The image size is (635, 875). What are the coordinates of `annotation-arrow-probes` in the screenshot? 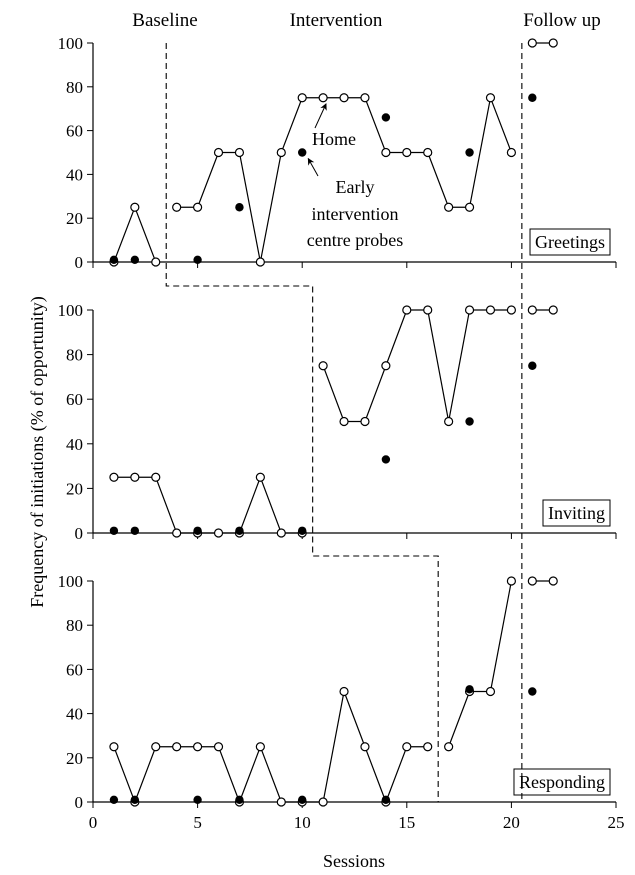 It's located at (313, 167).